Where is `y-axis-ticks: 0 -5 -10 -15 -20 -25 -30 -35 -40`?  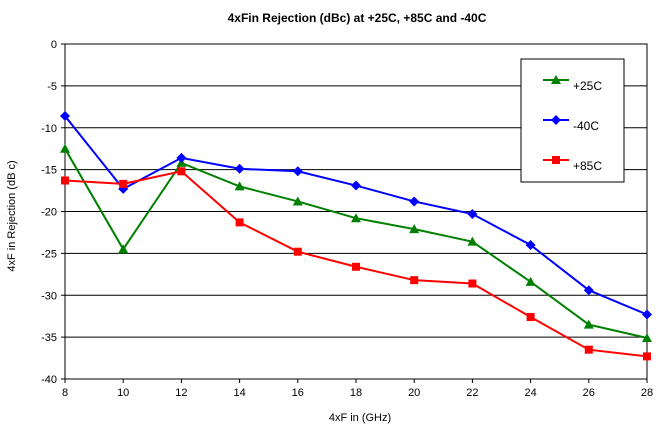
y-axis-ticks: 0 -5 -10 -15 -20 -25 -30 -35 -40 is located at coordinates (53, 212).